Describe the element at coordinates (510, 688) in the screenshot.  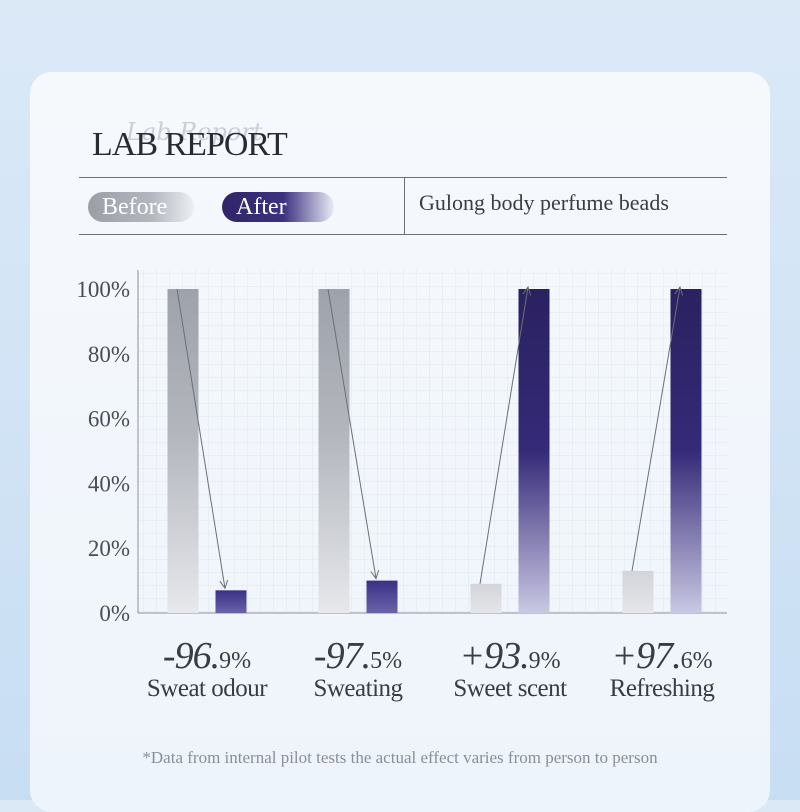
I see `category-label: Sweet scent` at that location.